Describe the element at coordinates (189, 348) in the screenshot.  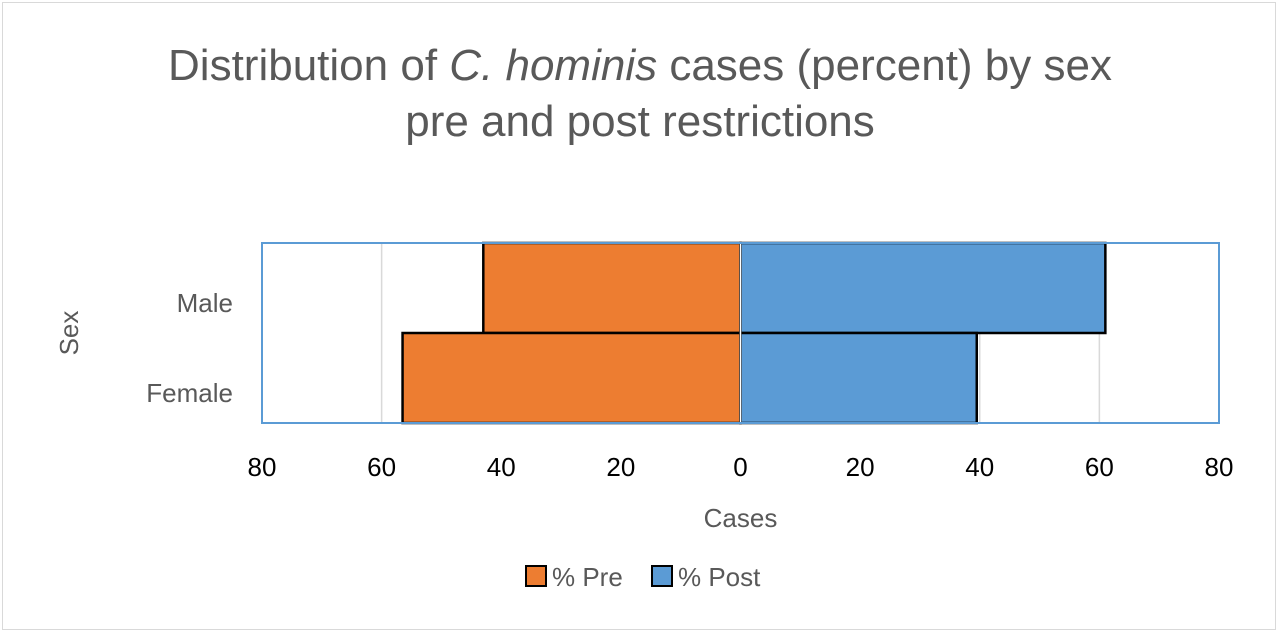
I see `category-labels: Male Female` at that location.